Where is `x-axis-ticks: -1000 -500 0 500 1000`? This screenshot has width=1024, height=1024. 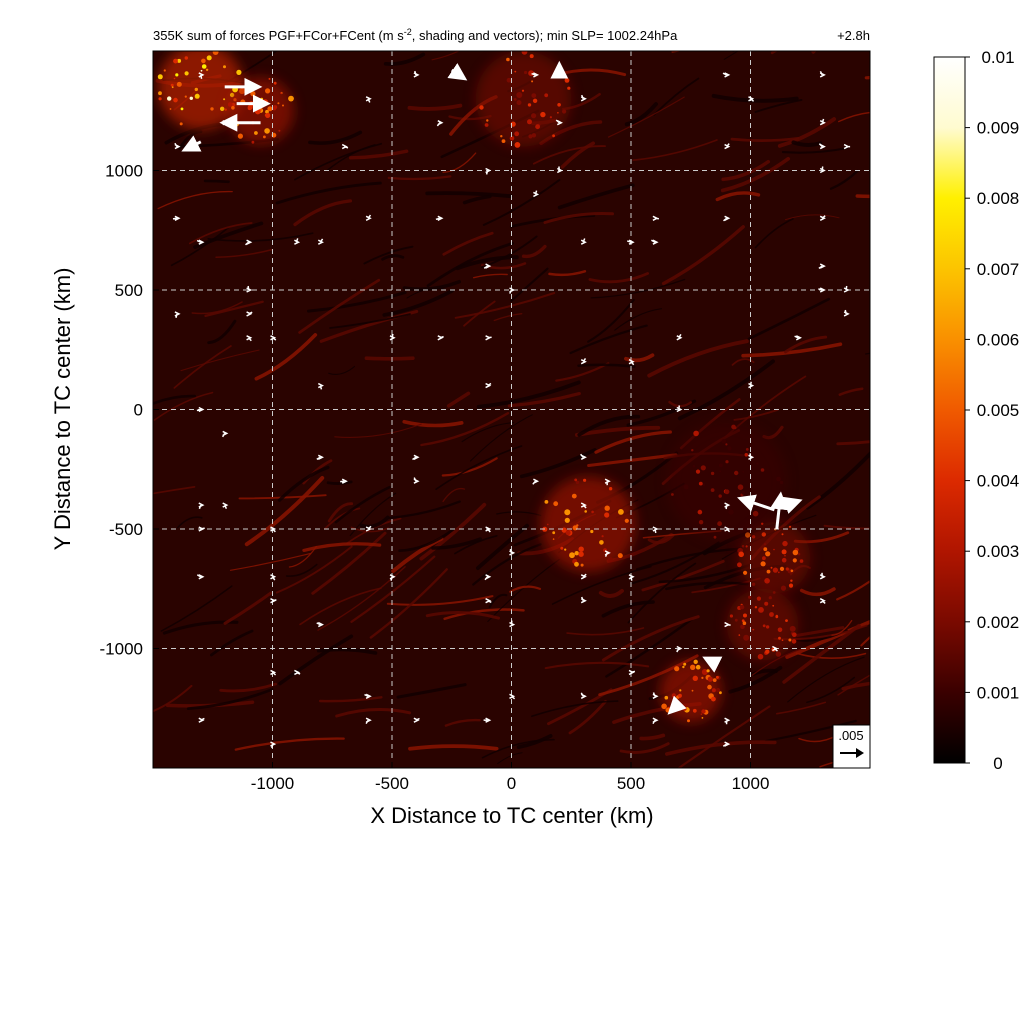
x-axis-ticks: -1000 -500 0 500 1000 is located at coordinates (510, 777).